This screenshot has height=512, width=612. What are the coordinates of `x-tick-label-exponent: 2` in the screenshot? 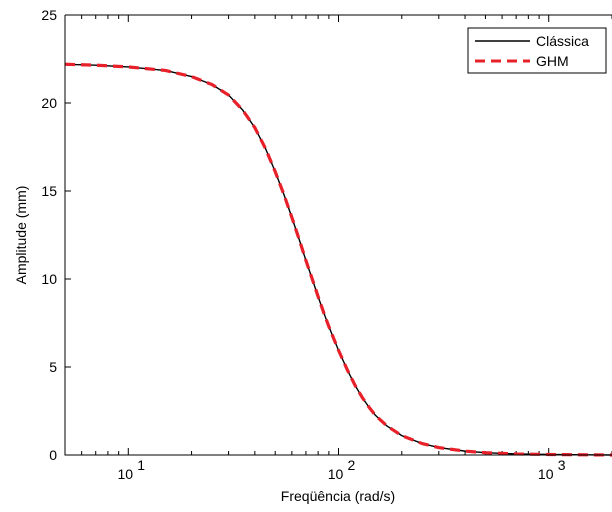 It's located at (352, 465).